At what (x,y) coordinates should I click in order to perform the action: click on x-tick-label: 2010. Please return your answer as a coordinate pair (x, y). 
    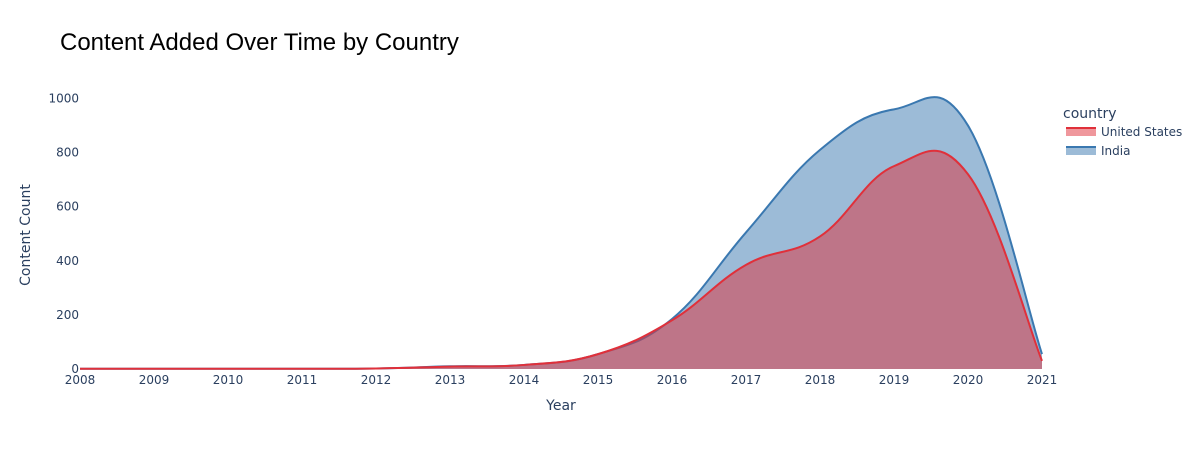
    Looking at the image, I should click on (228, 380).